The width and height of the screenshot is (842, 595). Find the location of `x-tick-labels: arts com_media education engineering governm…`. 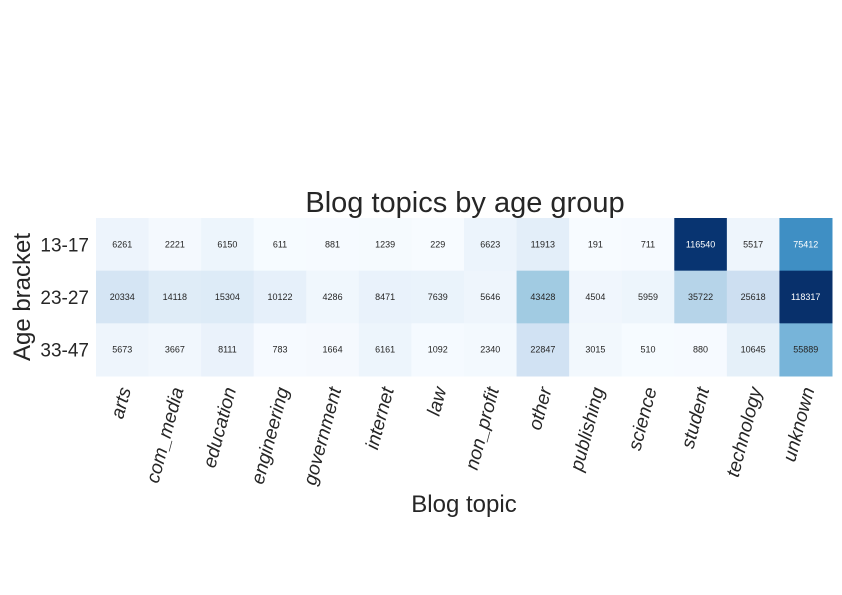

x-tick-labels: arts com_media education engineering governm… is located at coordinates (463, 436).